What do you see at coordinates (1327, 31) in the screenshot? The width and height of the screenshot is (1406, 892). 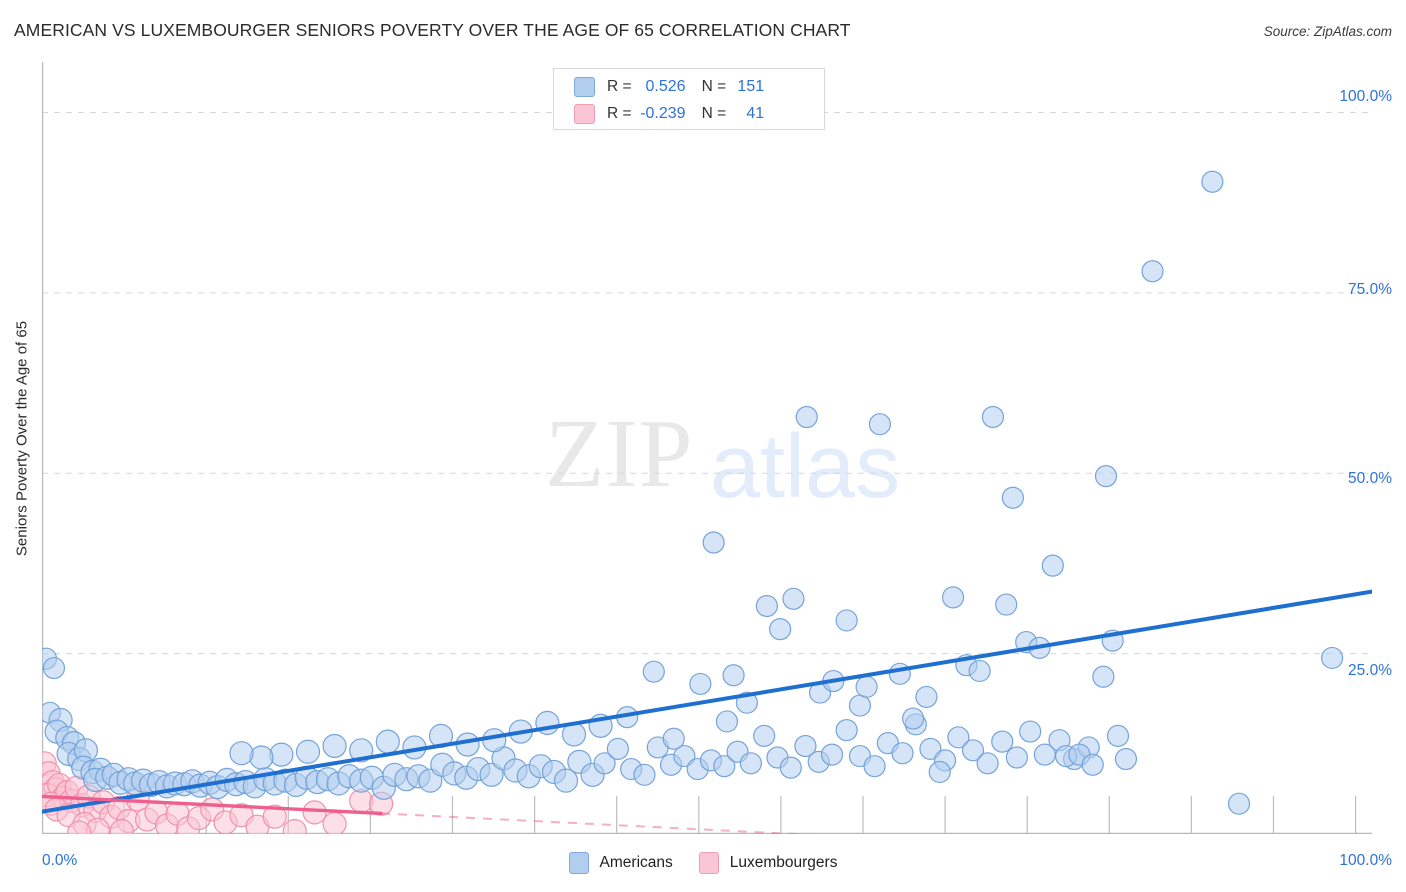 I see `source-attribution: Source: ZipAtlas.com` at bounding box center [1327, 31].